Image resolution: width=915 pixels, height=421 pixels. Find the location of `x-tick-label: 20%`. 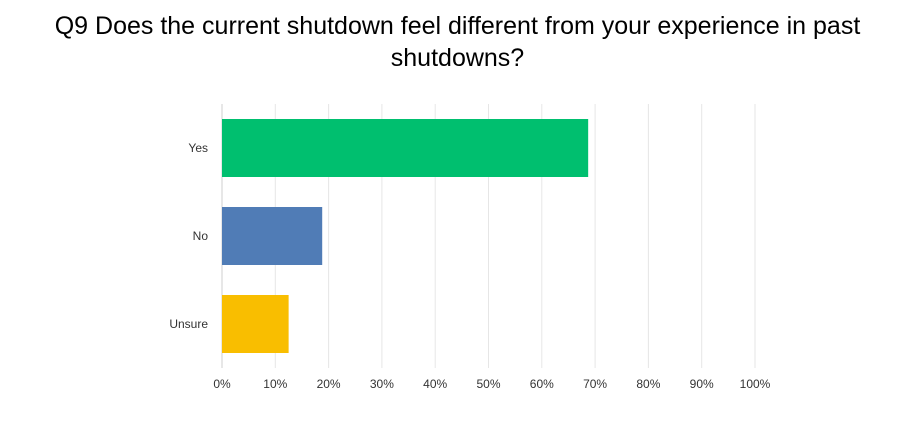

x-tick-label: 20% is located at coordinates (329, 384).